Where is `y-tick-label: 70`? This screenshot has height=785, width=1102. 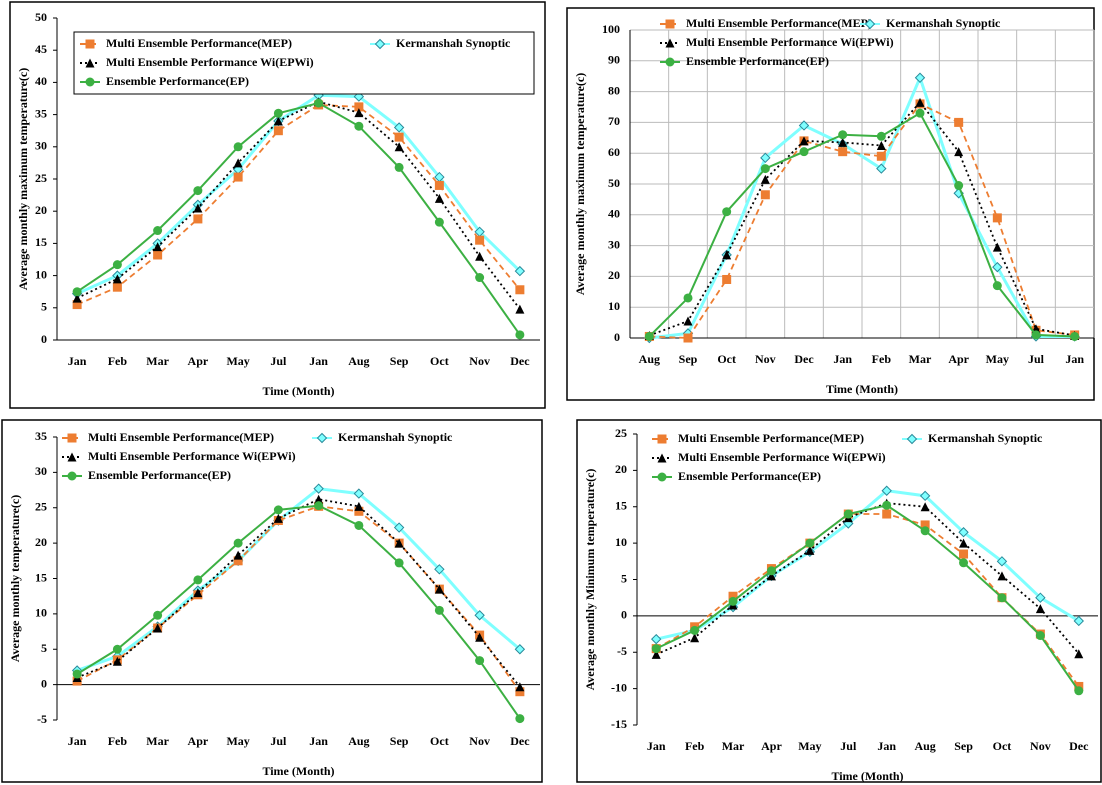 y-tick-label: 70 is located at coordinates (614, 121).